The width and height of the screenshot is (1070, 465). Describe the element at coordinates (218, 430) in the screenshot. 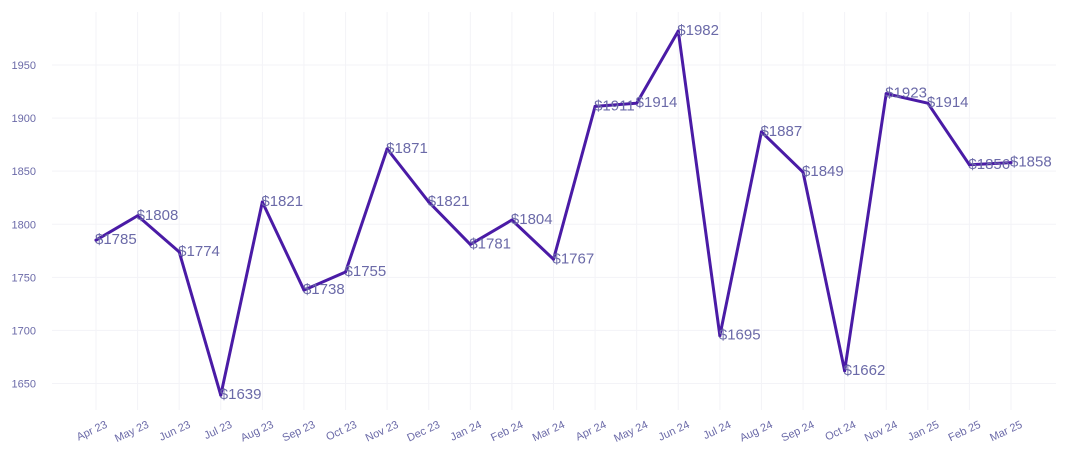

I see `x-tick-label: Jul 23` at that location.